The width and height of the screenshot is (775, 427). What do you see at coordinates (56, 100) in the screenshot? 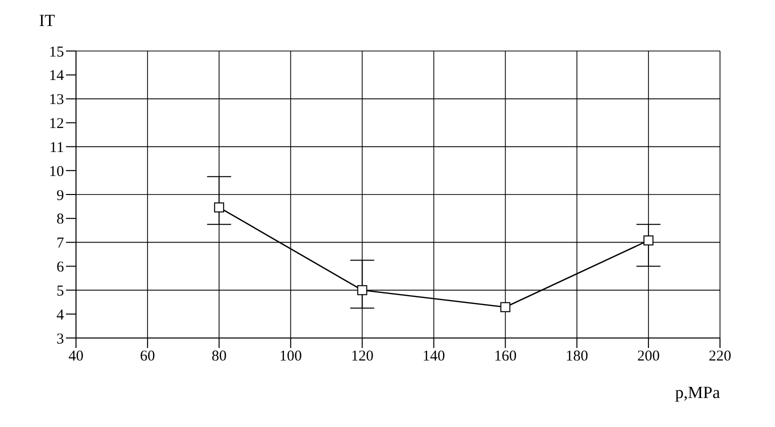
I see `y-tick-label: 13` at bounding box center [56, 100].